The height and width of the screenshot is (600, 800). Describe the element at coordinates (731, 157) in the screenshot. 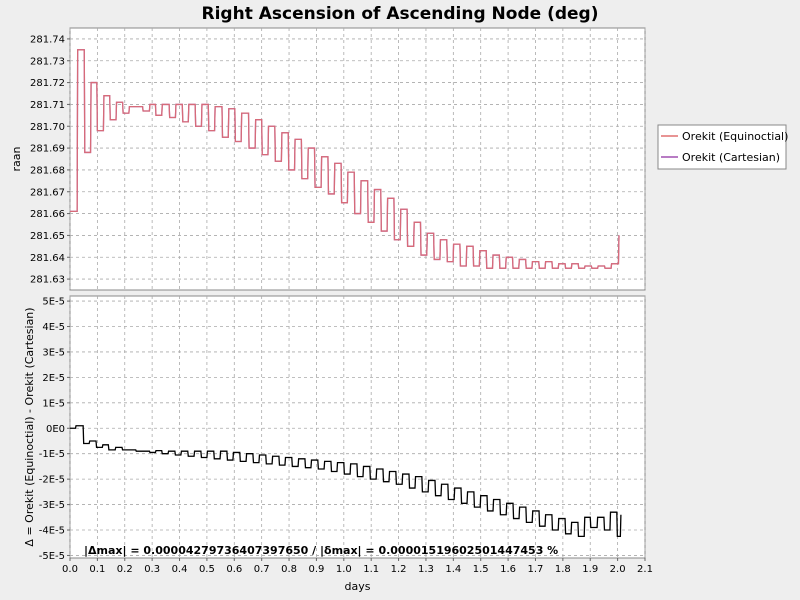

I see `legend-label-cartesian: Orekit (Cartesian)` at that location.